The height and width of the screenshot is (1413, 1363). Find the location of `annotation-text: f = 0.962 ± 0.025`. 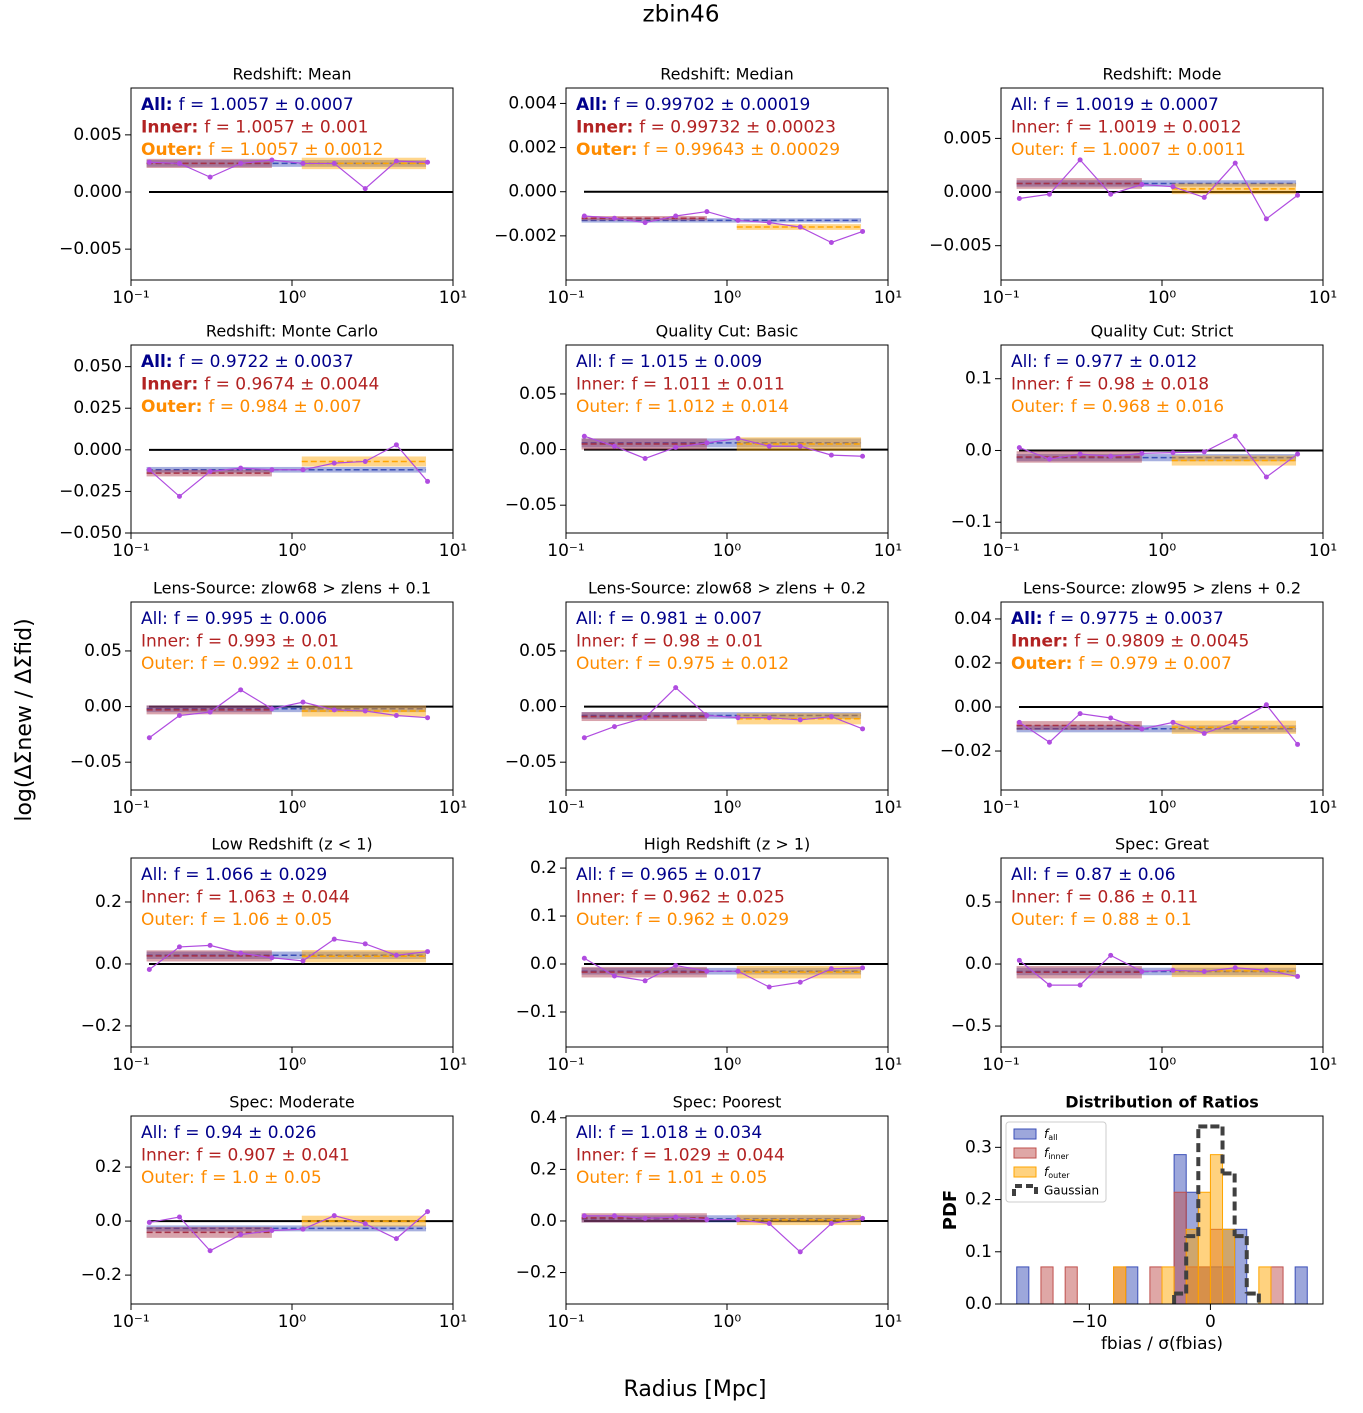

annotation-text: f = 0.962 ± 0.025 is located at coordinates (707, 898).